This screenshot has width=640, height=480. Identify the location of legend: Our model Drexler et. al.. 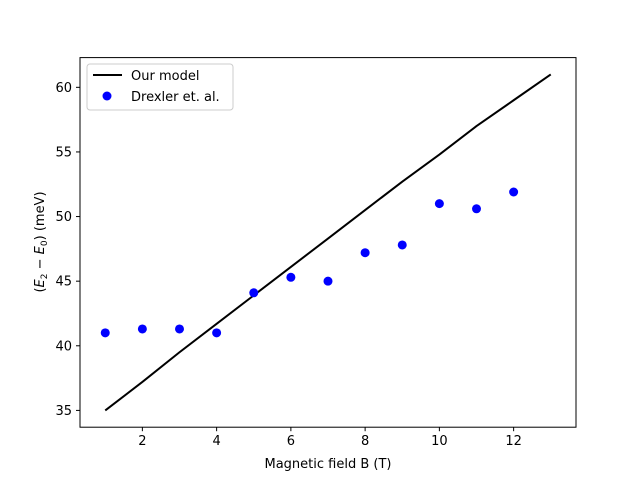
(160, 87).